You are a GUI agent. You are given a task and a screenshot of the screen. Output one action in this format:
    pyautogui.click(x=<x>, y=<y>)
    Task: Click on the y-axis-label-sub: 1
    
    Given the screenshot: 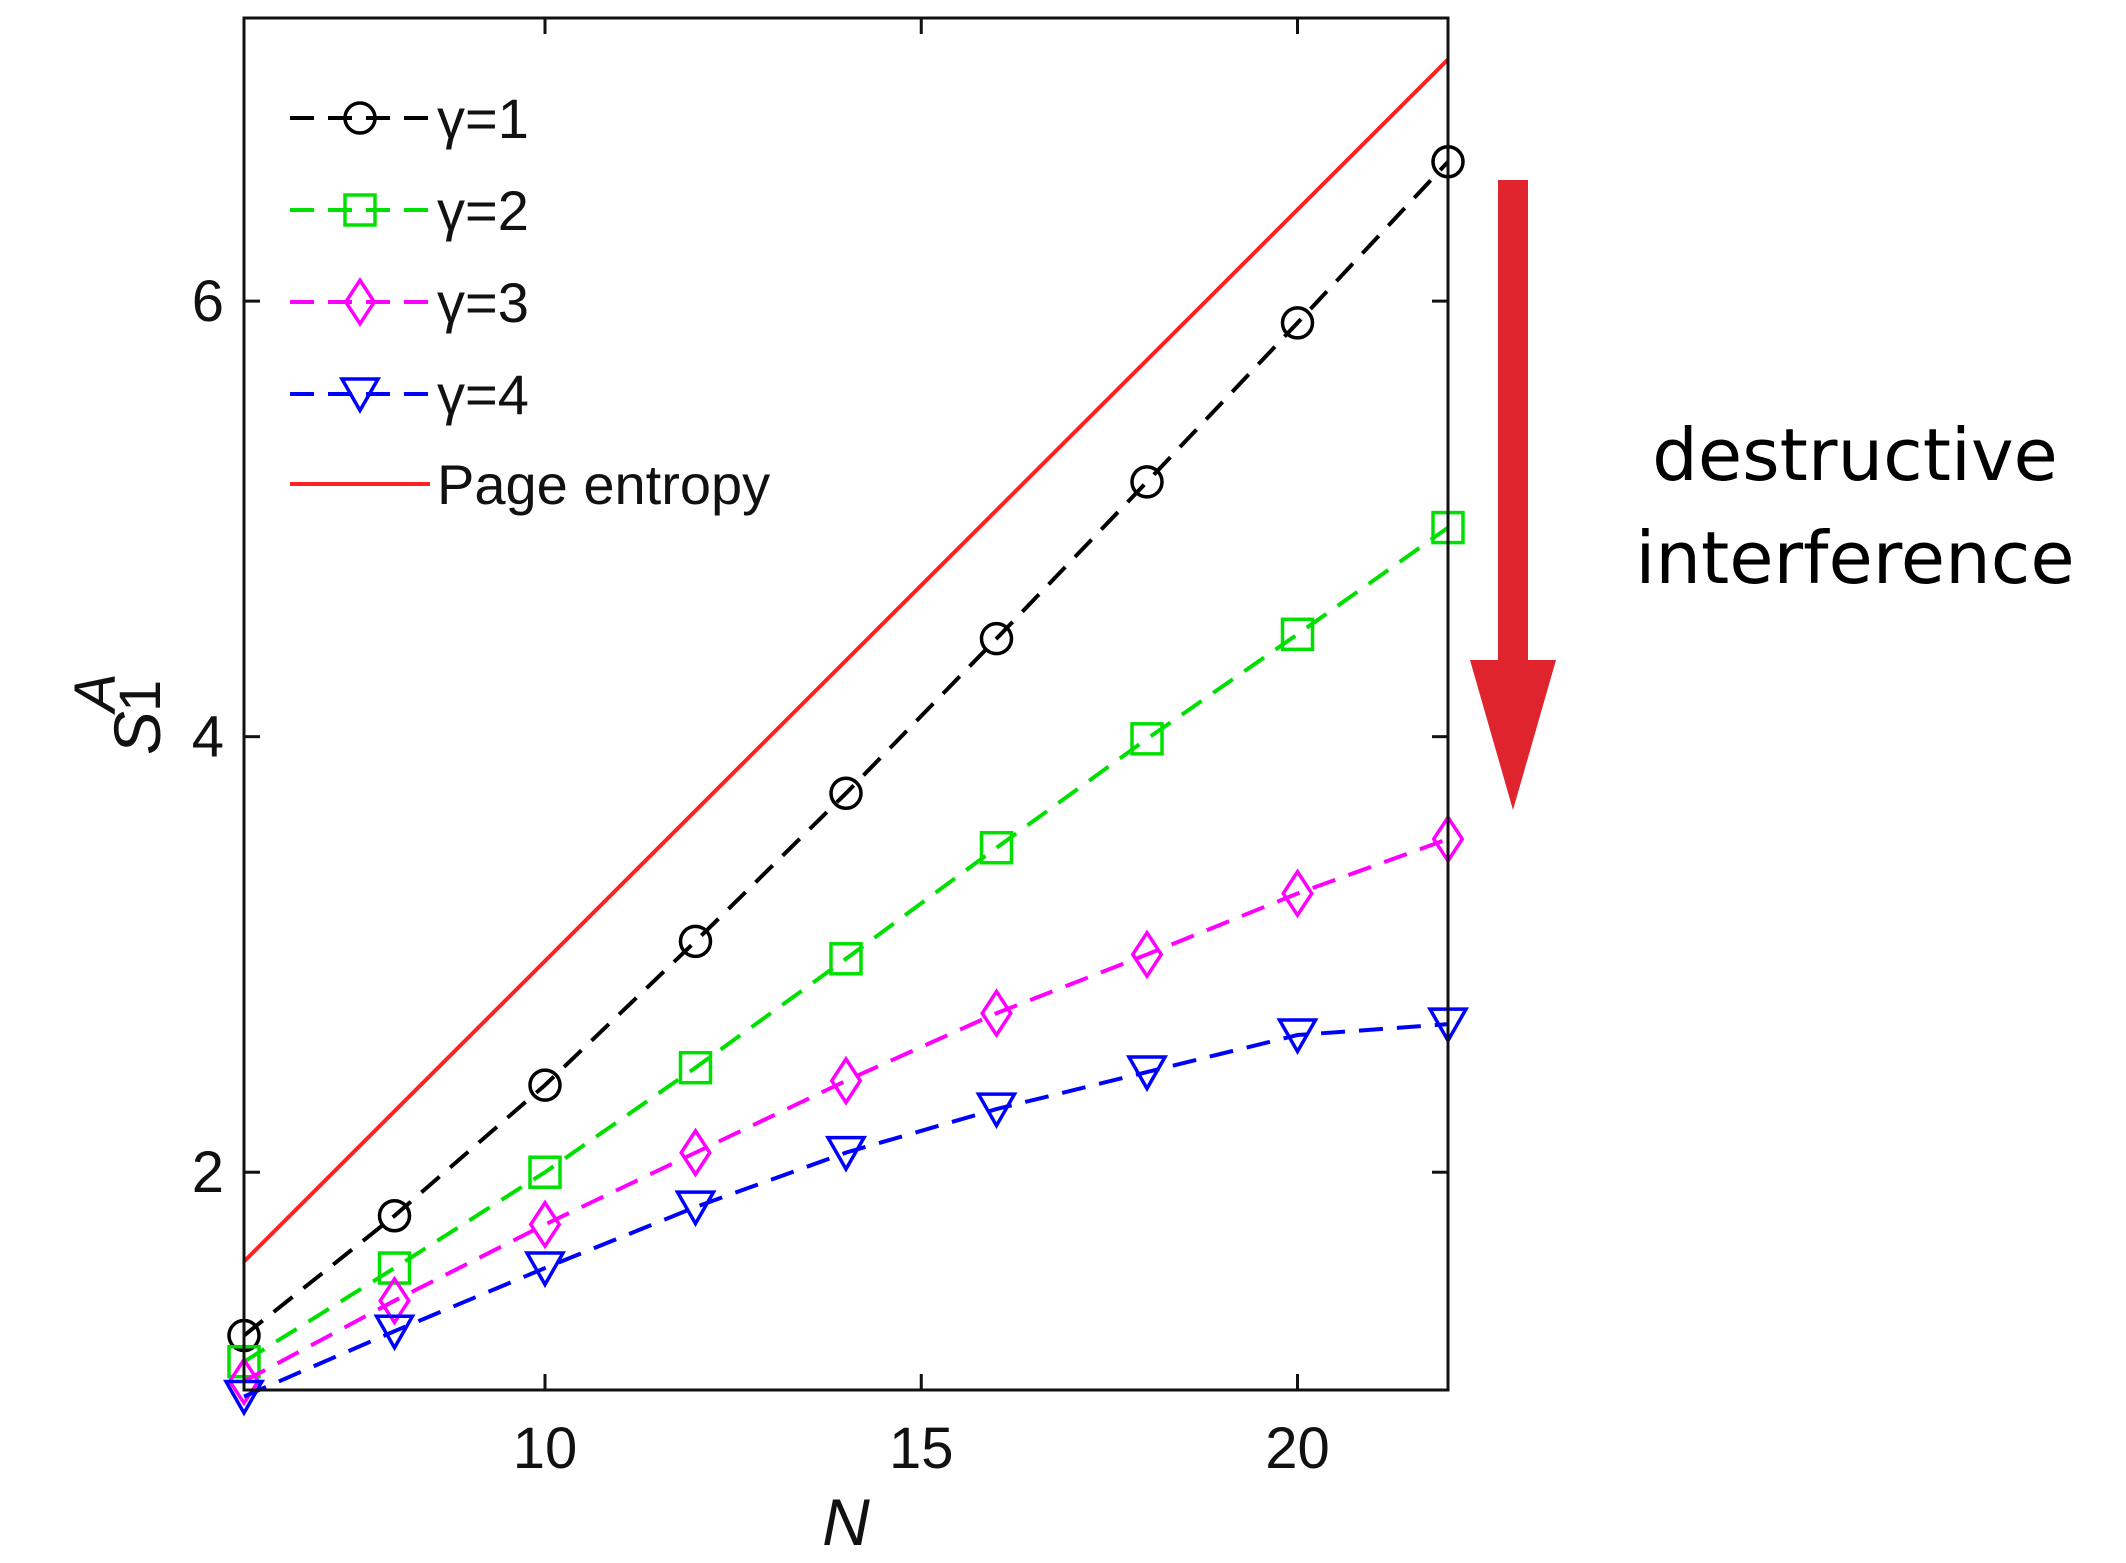 What is the action you would take?
    pyautogui.click(x=140, y=696)
    